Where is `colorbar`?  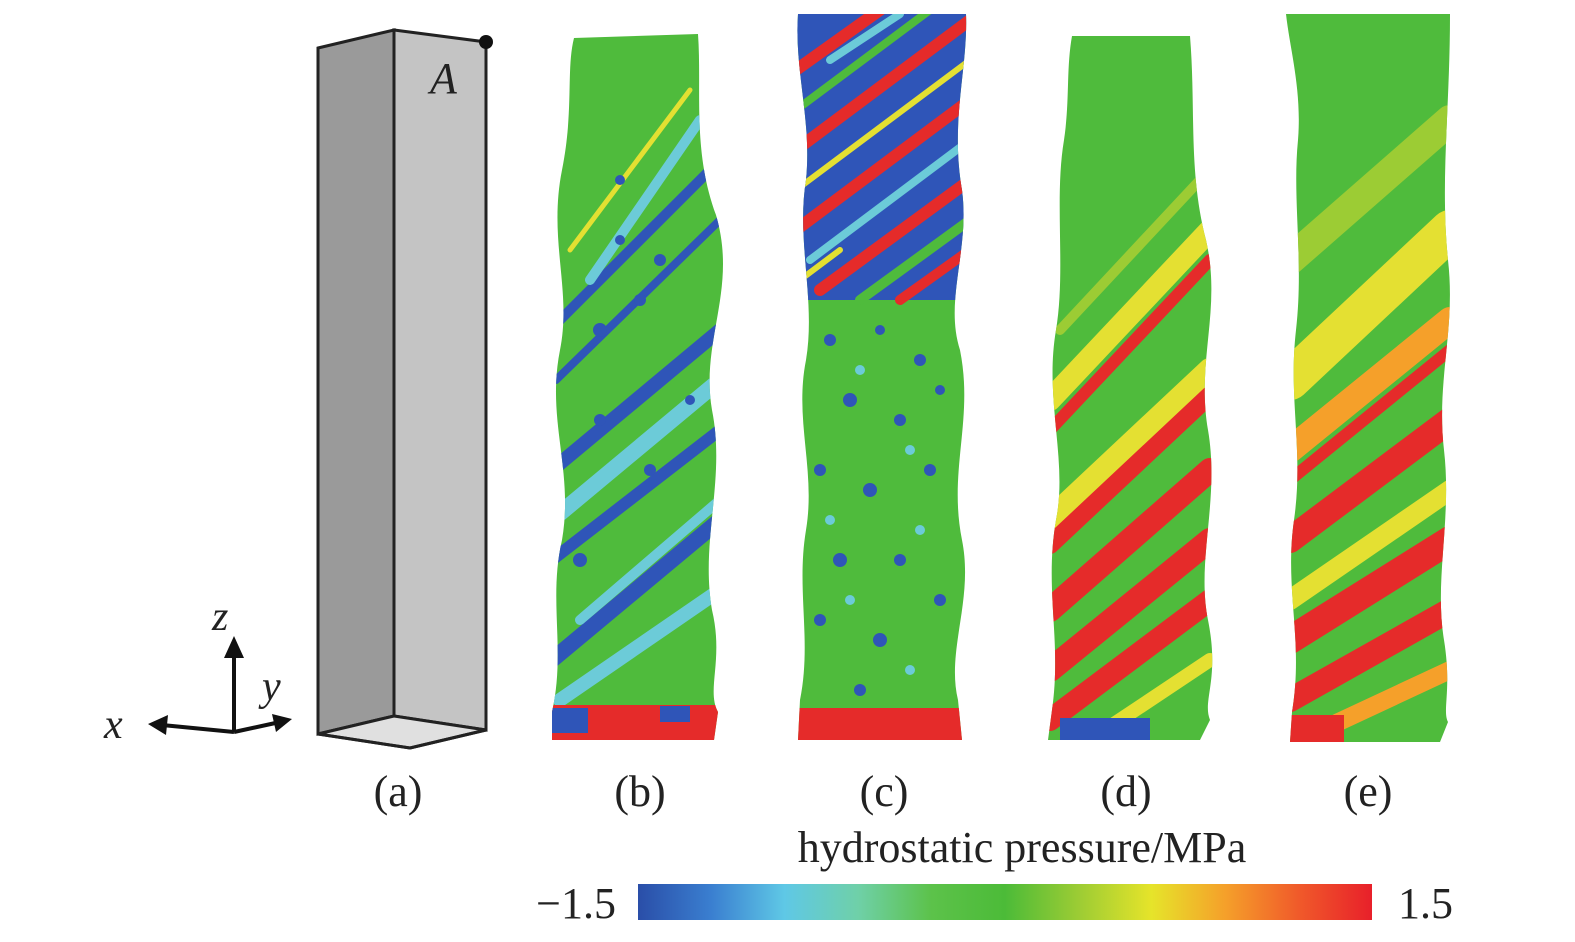
colorbar is located at coordinates (1005, 902).